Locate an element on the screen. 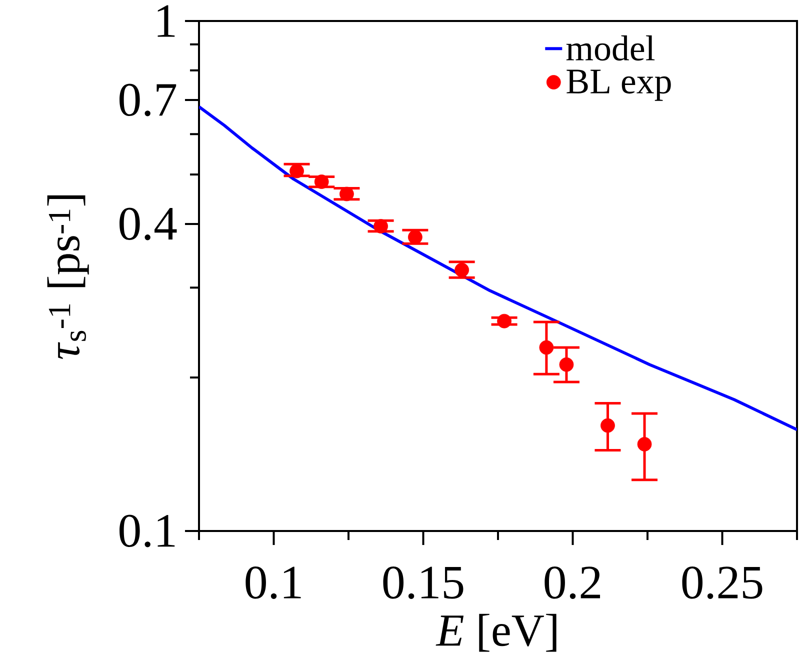 The width and height of the screenshot is (805, 667). y-axis-title: τ$_{s}$$^{-1}$ [ps$^{-1}$] is located at coordinates (68, 277).